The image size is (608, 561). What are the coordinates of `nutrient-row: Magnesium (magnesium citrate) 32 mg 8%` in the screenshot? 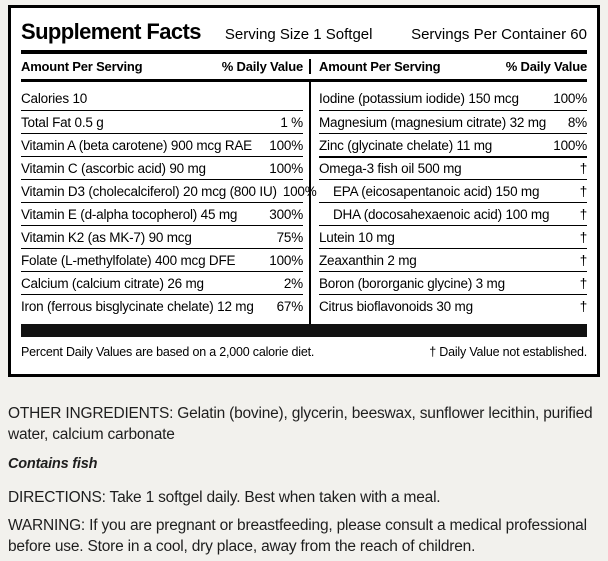 It's located at (453, 121).